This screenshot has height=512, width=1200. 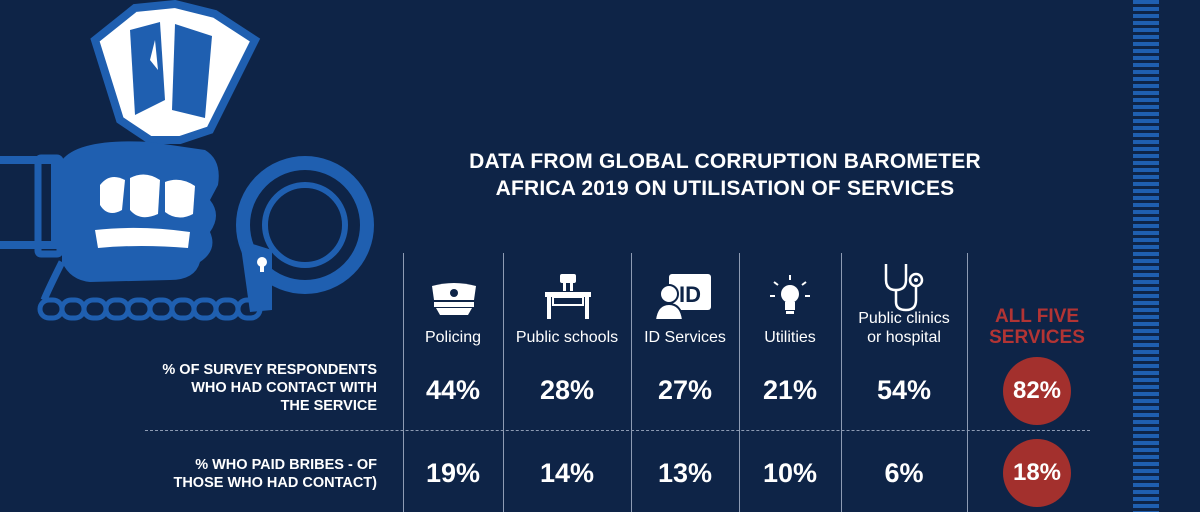 I want to click on all-services-label: ALL FIVE SERVICES, so click(x=1037, y=327).